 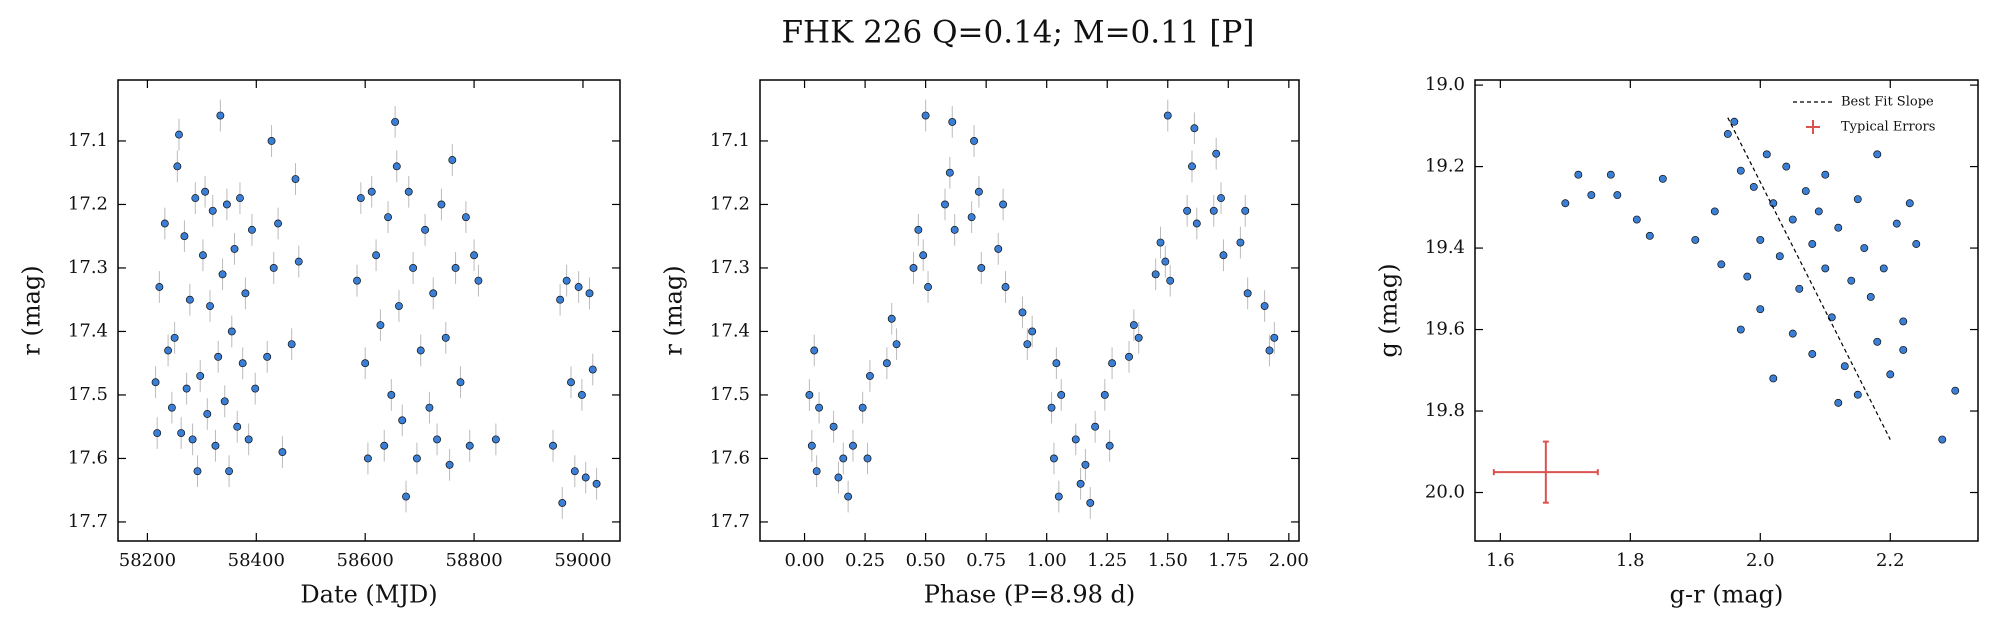 I want to click on x-tick-label: 1.50, so click(x=1168, y=560).